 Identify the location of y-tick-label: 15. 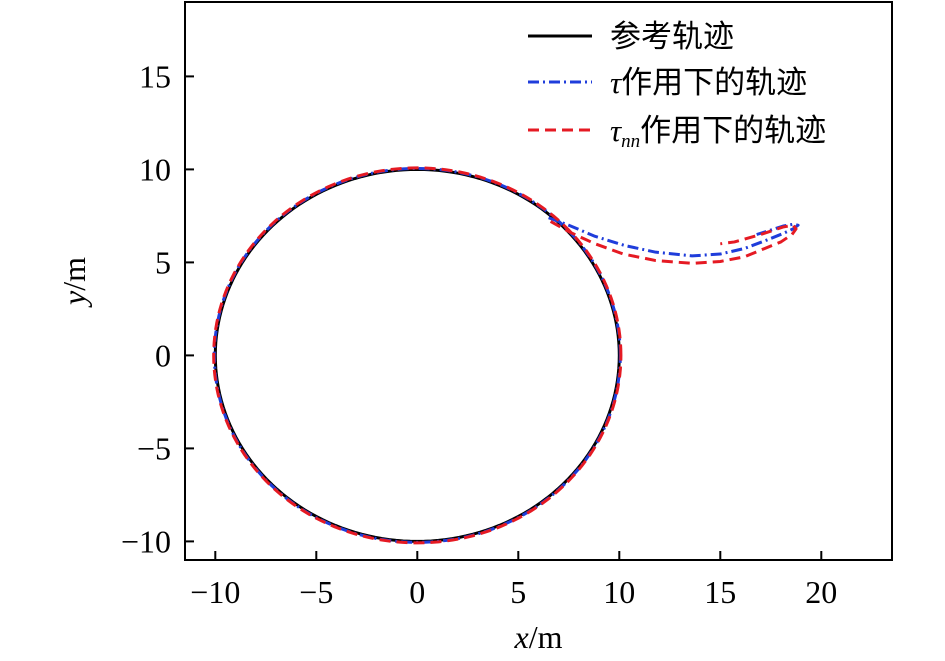
(155, 76).